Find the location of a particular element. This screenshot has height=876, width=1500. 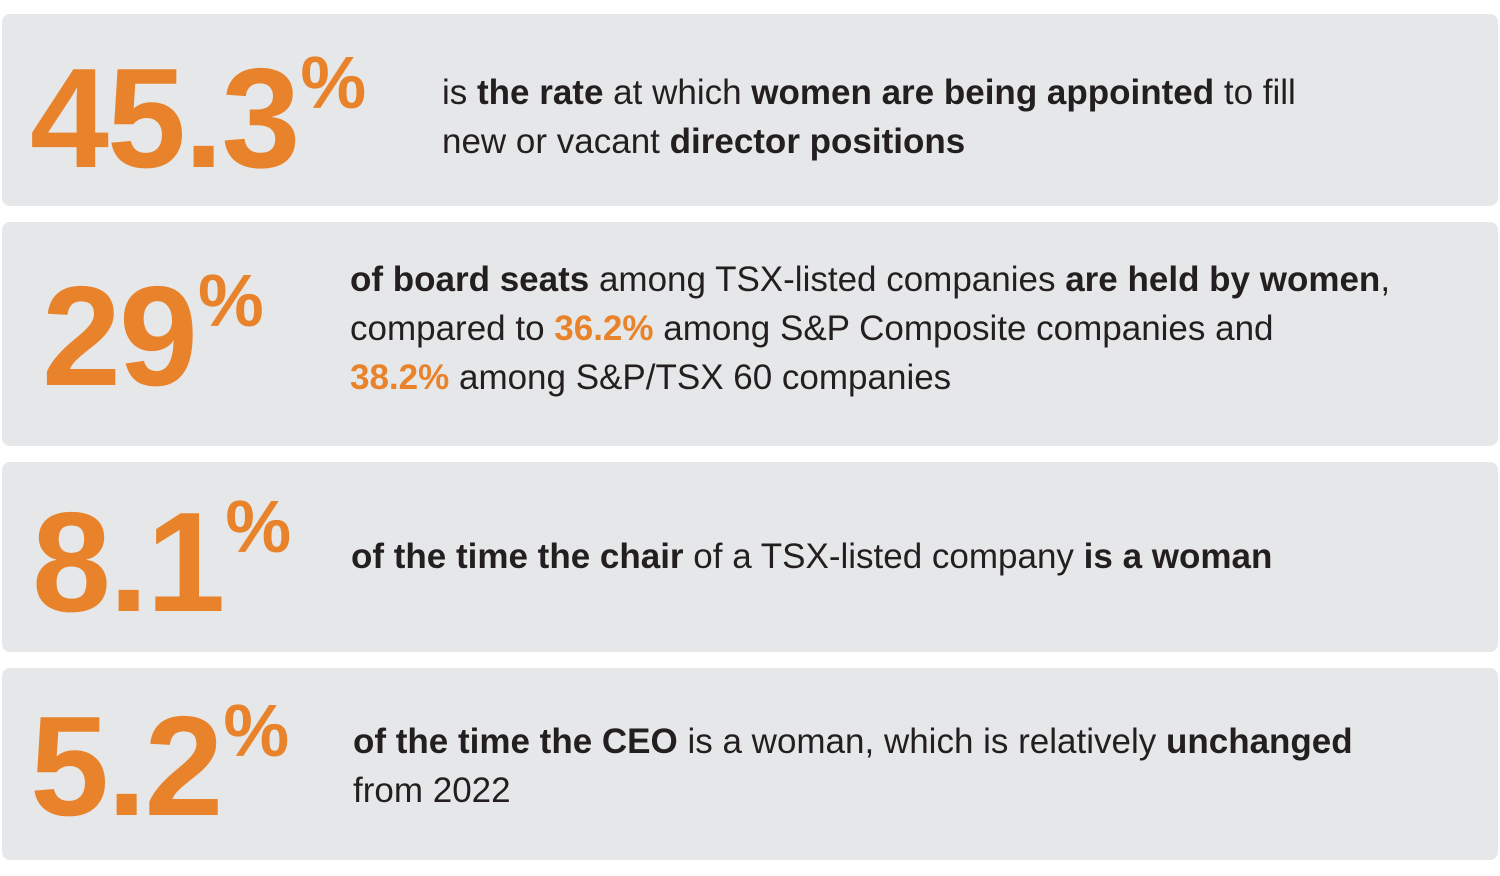

text-run: of a TSX-listed company is located at coordinates (883, 556).